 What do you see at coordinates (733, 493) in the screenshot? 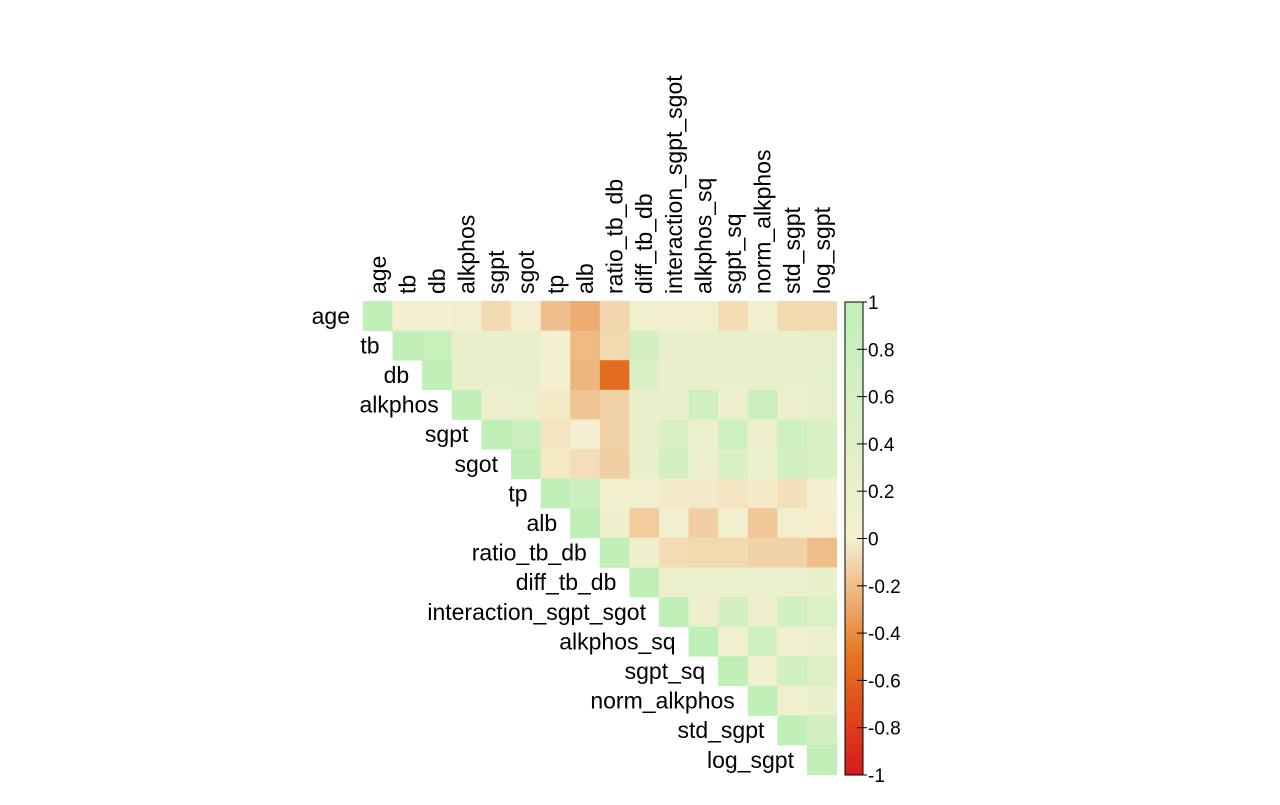
I see `heatmap-cell-tp-sgpt_sq` at bounding box center [733, 493].